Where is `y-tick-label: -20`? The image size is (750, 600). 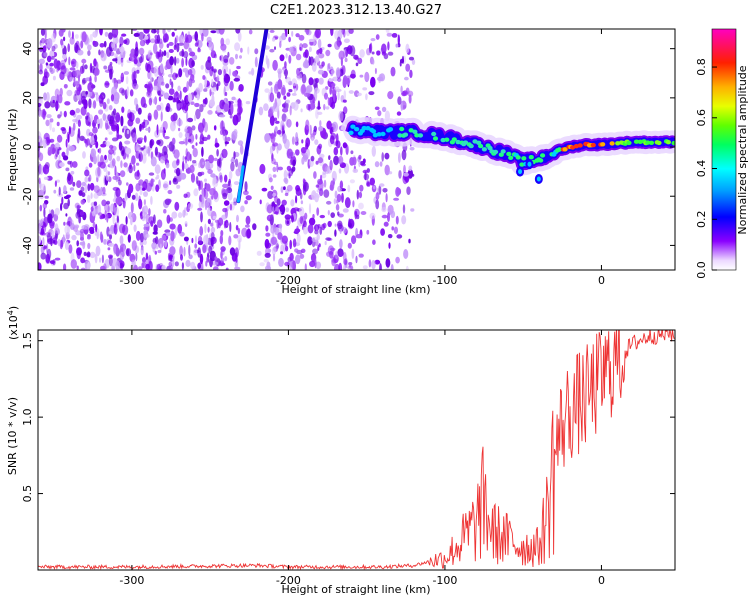
y-tick-label: -20 is located at coordinates (27, 196).